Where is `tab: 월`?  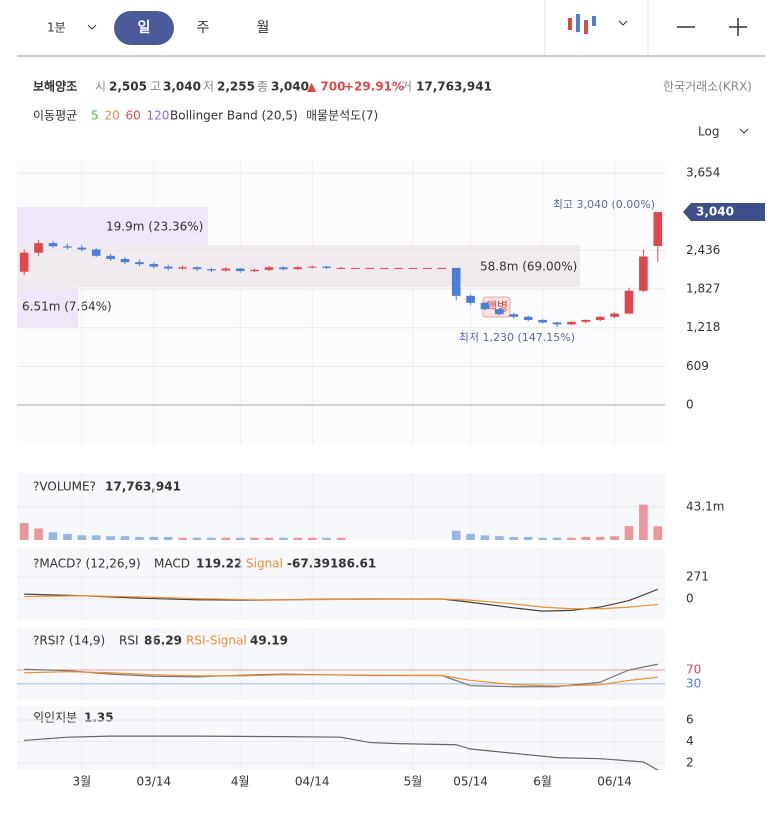
tab: 월 is located at coordinates (263, 28).